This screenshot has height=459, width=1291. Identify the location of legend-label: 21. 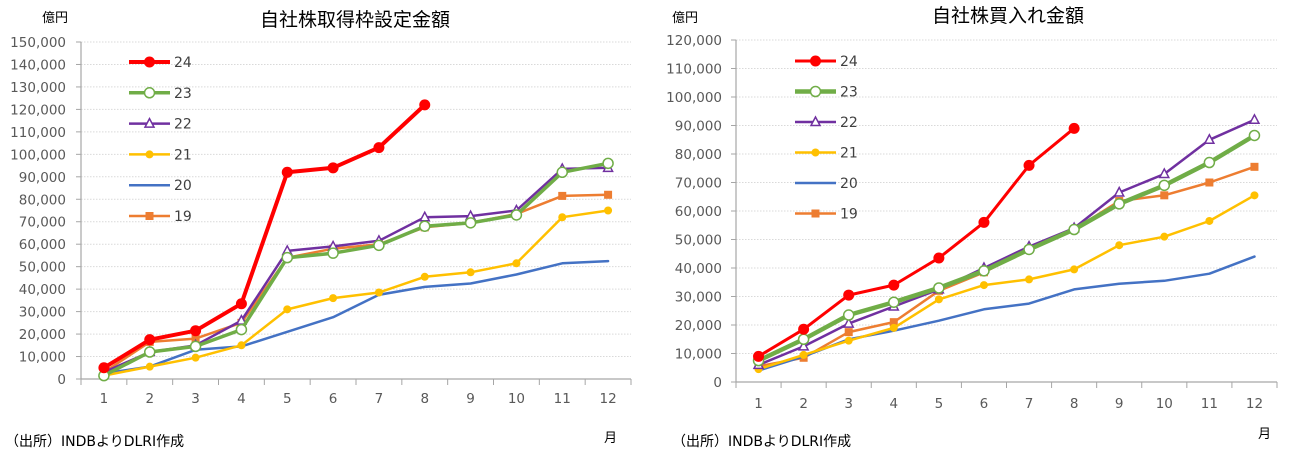
(849, 154).